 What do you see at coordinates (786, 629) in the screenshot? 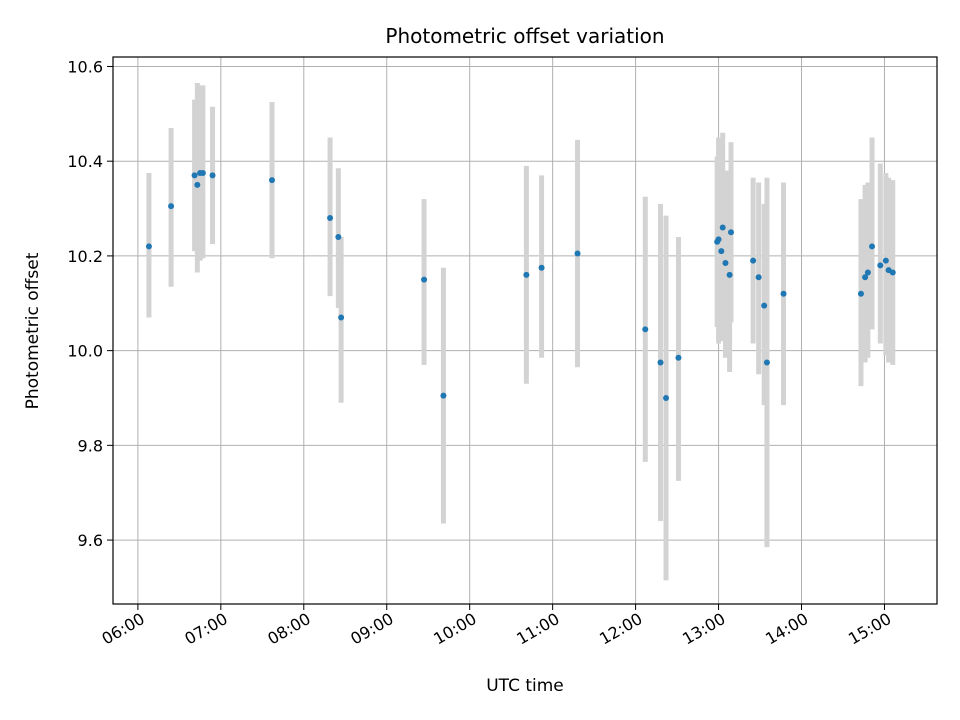
I see `x-tick-label: 14:00` at bounding box center [786, 629].